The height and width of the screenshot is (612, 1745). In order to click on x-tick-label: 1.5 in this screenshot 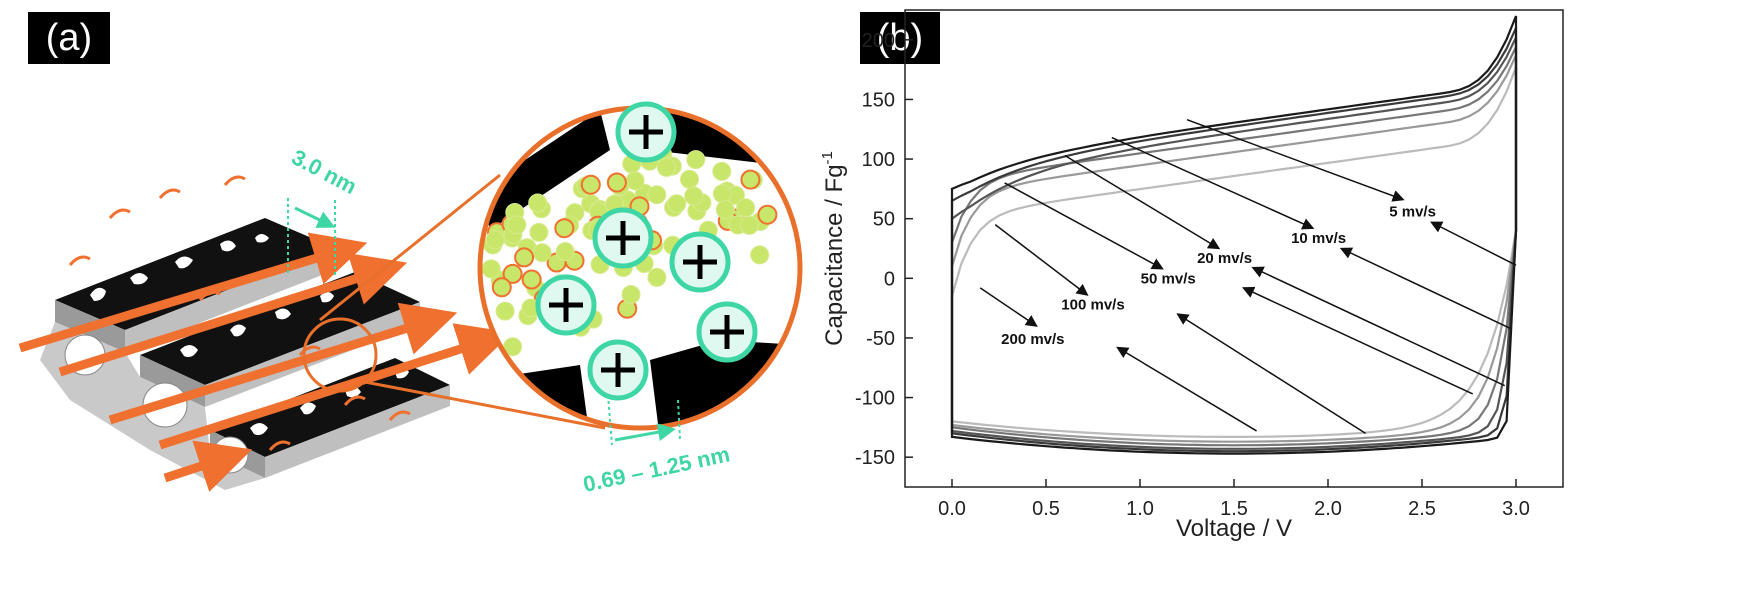, I will do `click(1234, 509)`.